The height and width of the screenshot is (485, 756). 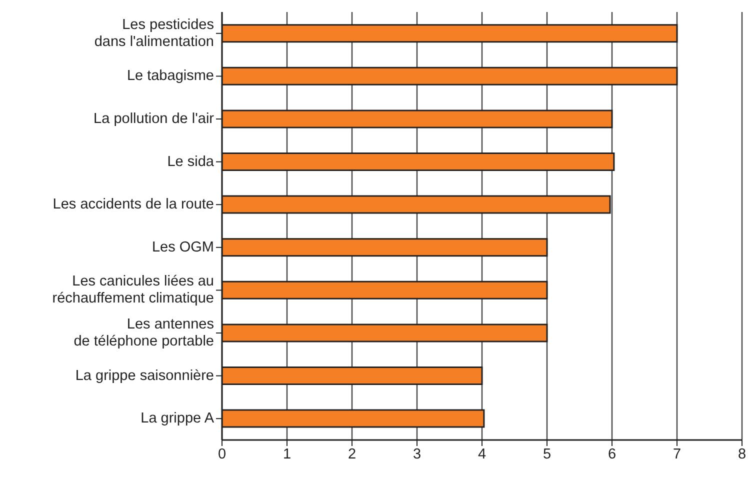 What do you see at coordinates (144, 333) in the screenshot?
I see `y-tick-label: Les antennes de téléphone portable` at bounding box center [144, 333].